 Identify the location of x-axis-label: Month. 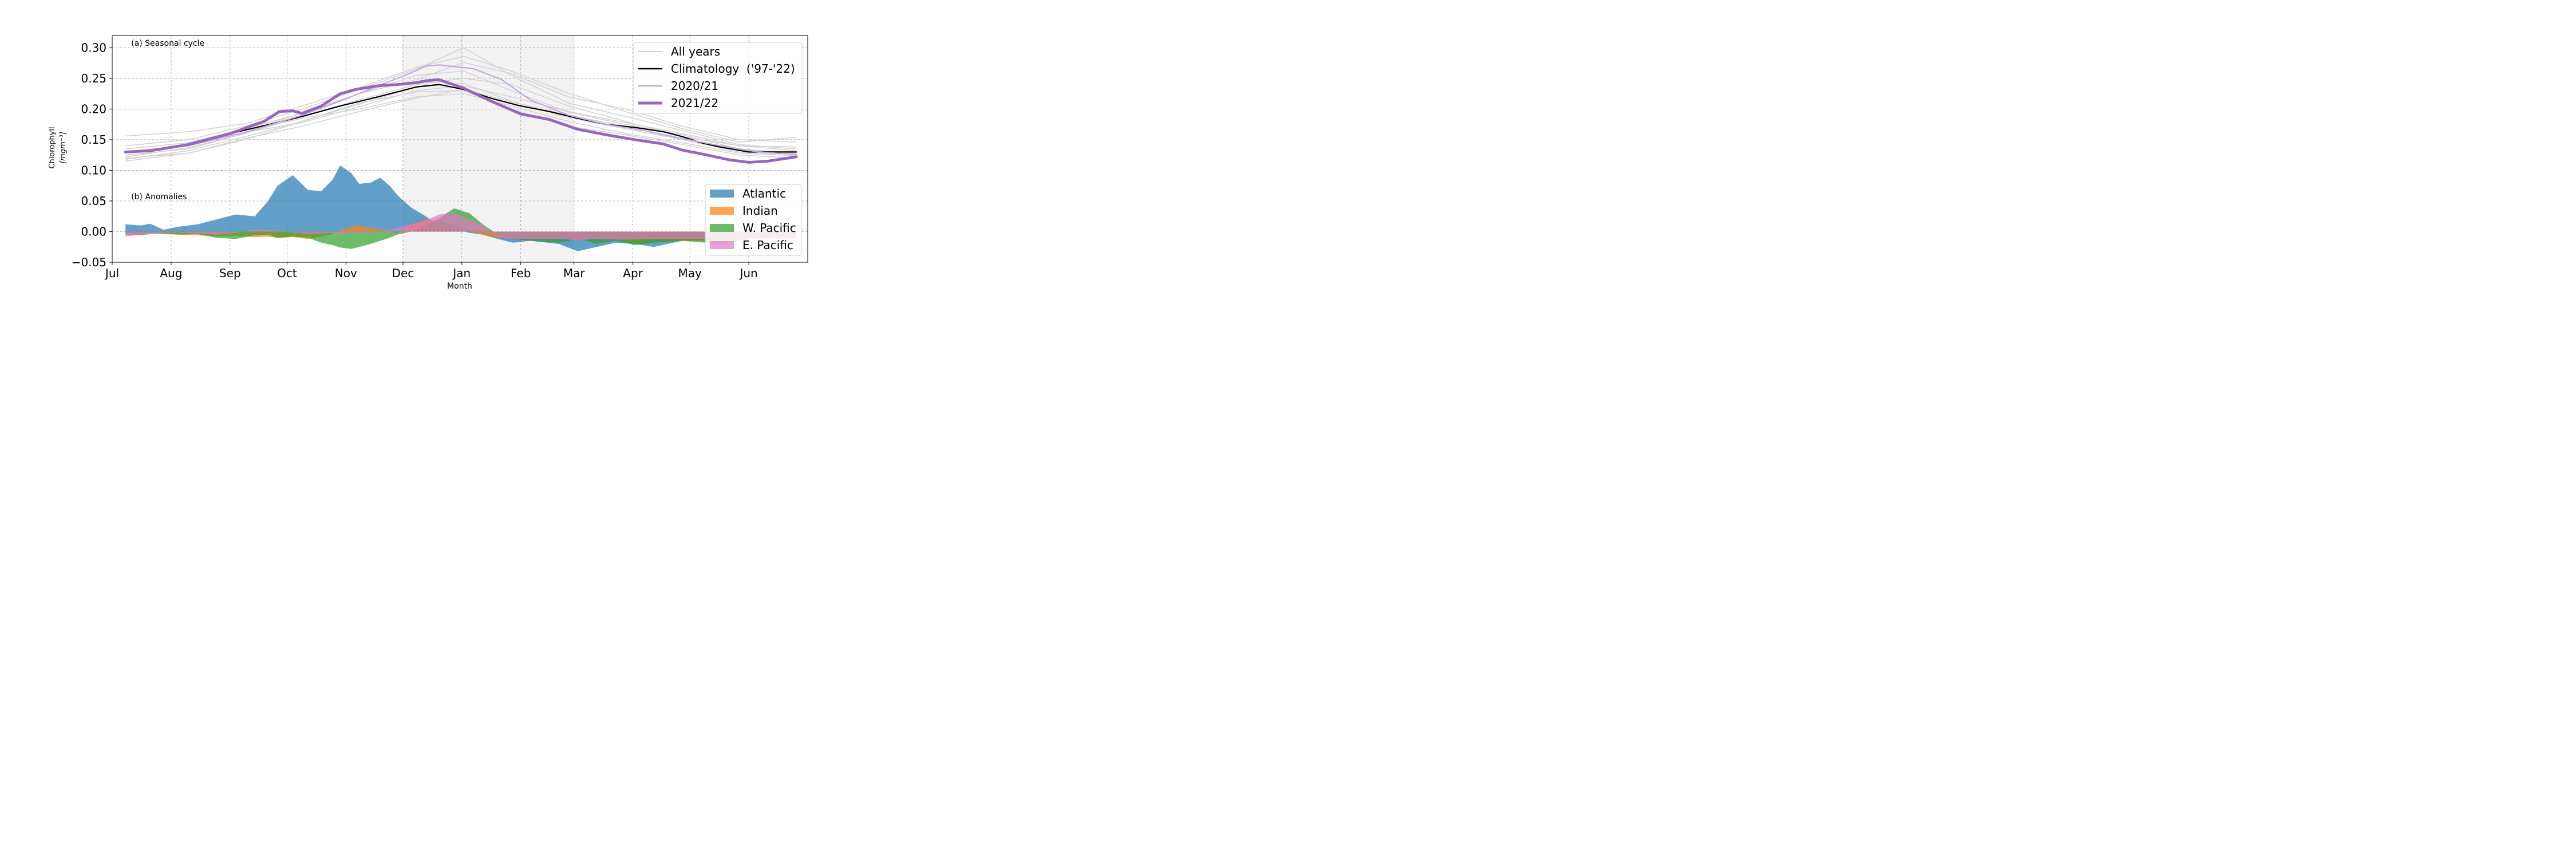
(459, 286).